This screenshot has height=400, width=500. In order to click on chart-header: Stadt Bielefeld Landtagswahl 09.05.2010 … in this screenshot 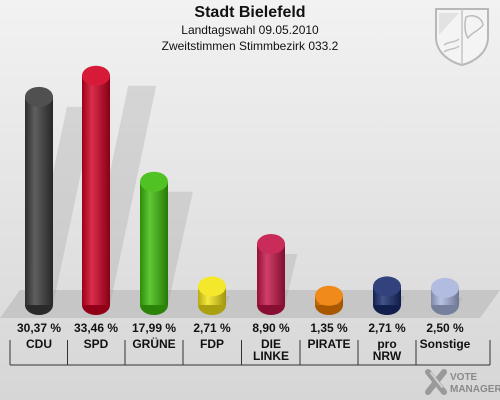, I will do `click(250, 28)`.